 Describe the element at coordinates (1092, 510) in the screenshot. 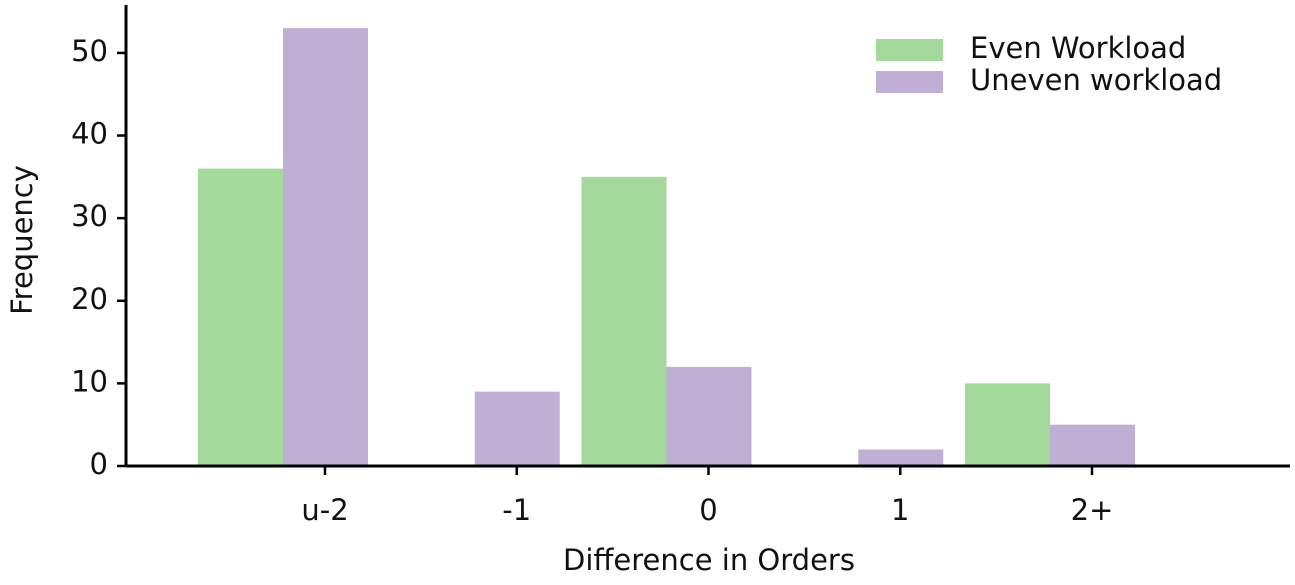

I see `x-tick-label: 2+` at that location.